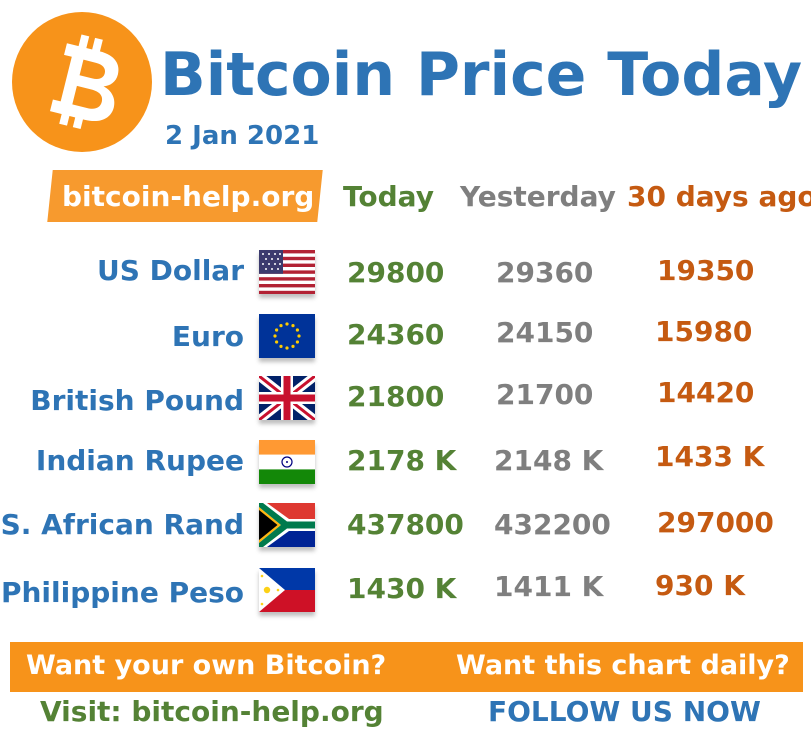  What do you see at coordinates (481, 75) in the screenshot?
I see `page-title: Bitcoin Price Today` at bounding box center [481, 75].